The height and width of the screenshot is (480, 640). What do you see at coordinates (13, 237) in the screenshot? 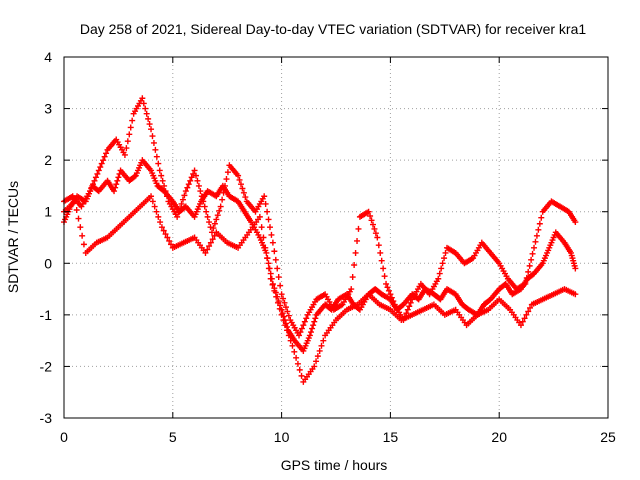
I see `y-axis-label: SDTVAR / TECUs` at bounding box center [13, 237].